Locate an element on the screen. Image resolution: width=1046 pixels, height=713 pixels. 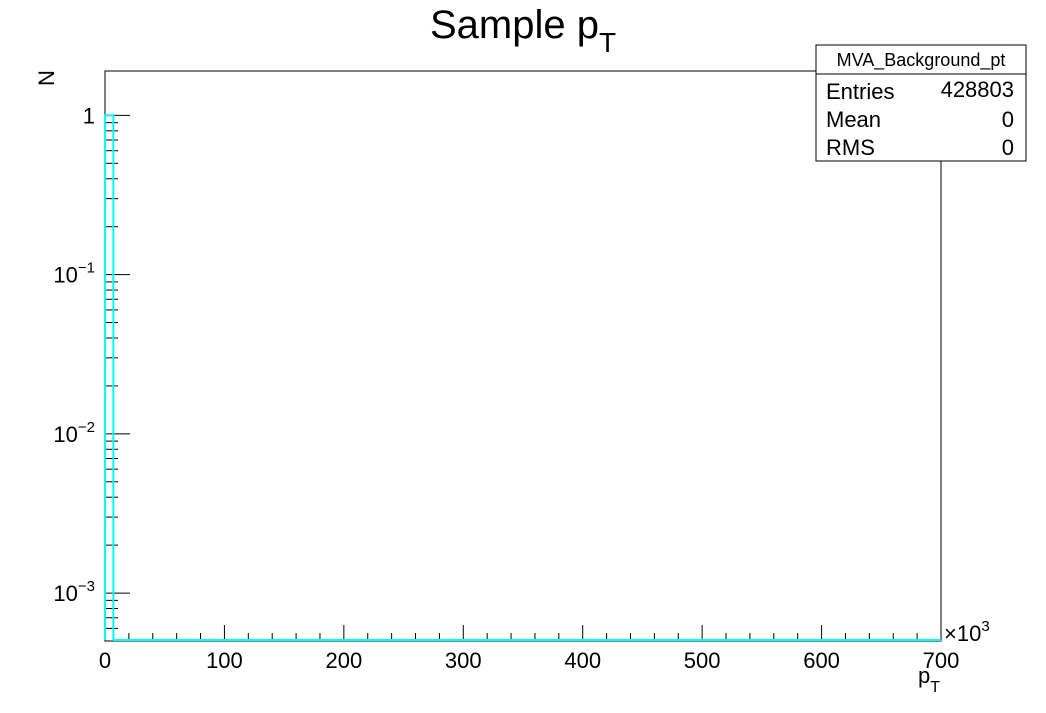
stats-mean-label: Mean is located at coordinates (853, 119).